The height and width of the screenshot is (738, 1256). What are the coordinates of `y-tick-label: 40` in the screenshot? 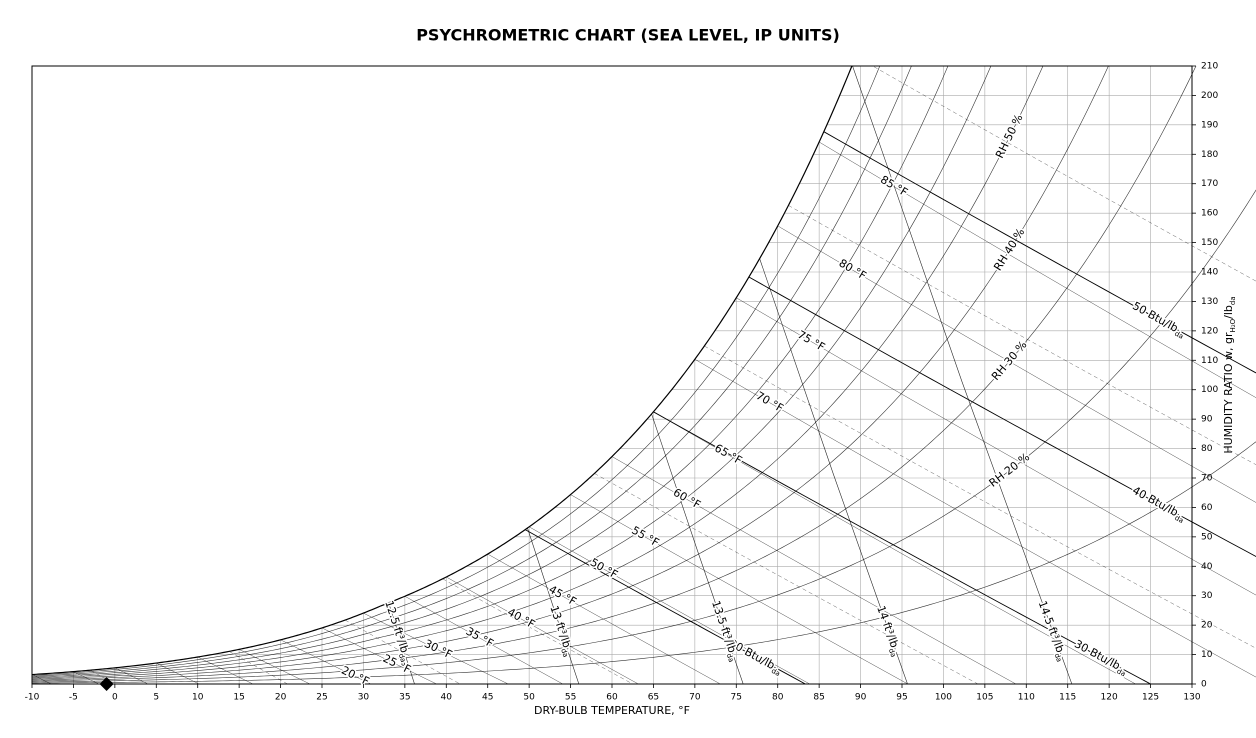 It's located at (1207, 567).